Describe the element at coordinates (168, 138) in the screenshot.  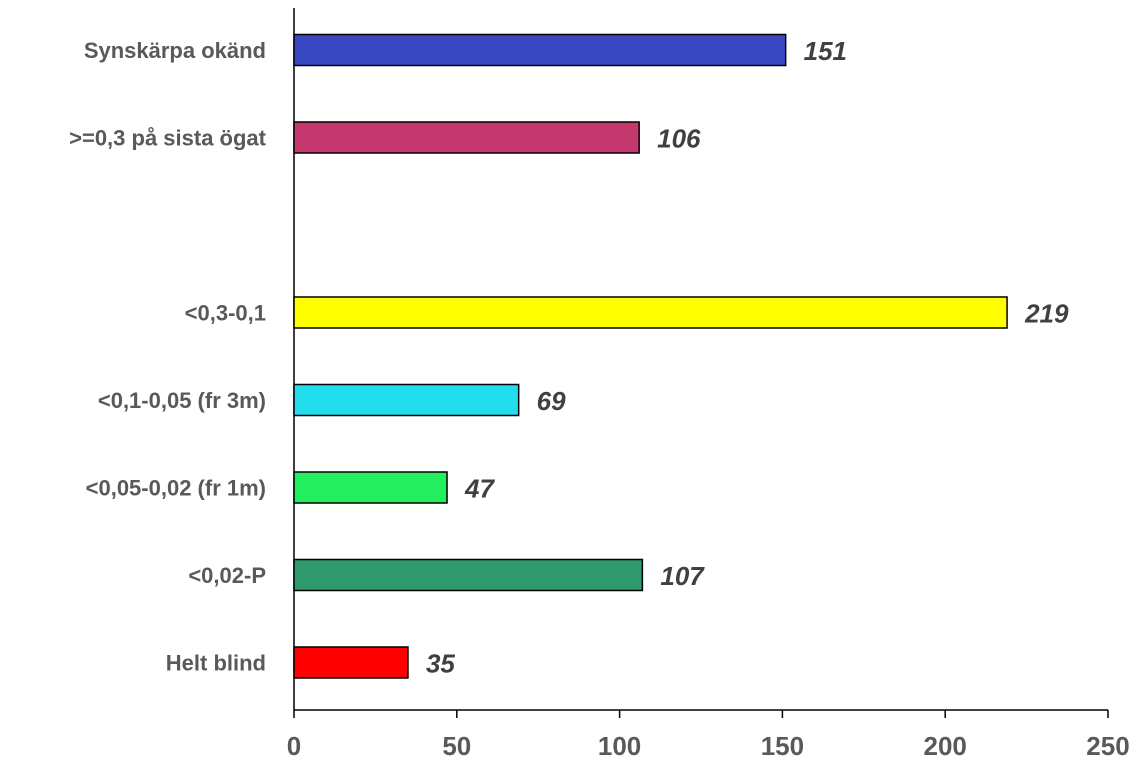
I see `category-label: >=0,3 på sista ögat` at that location.